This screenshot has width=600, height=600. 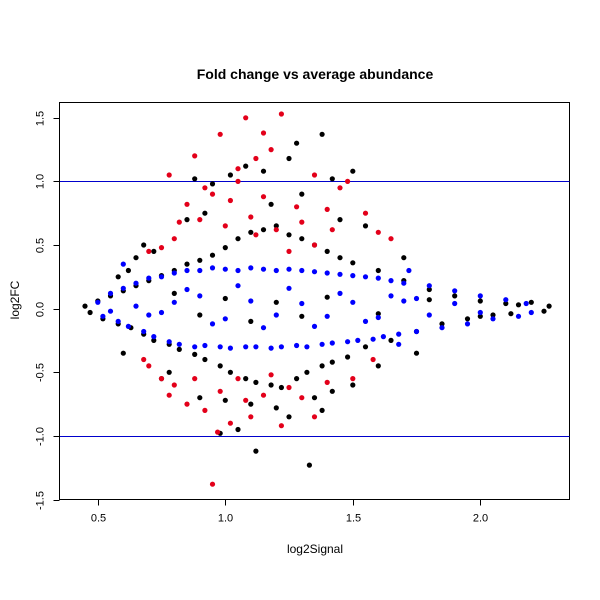 What do you see at coordinates (41, 436) in the screenshot?
I see `y-tick-label: -1.0` at bounding box center [41, 436].